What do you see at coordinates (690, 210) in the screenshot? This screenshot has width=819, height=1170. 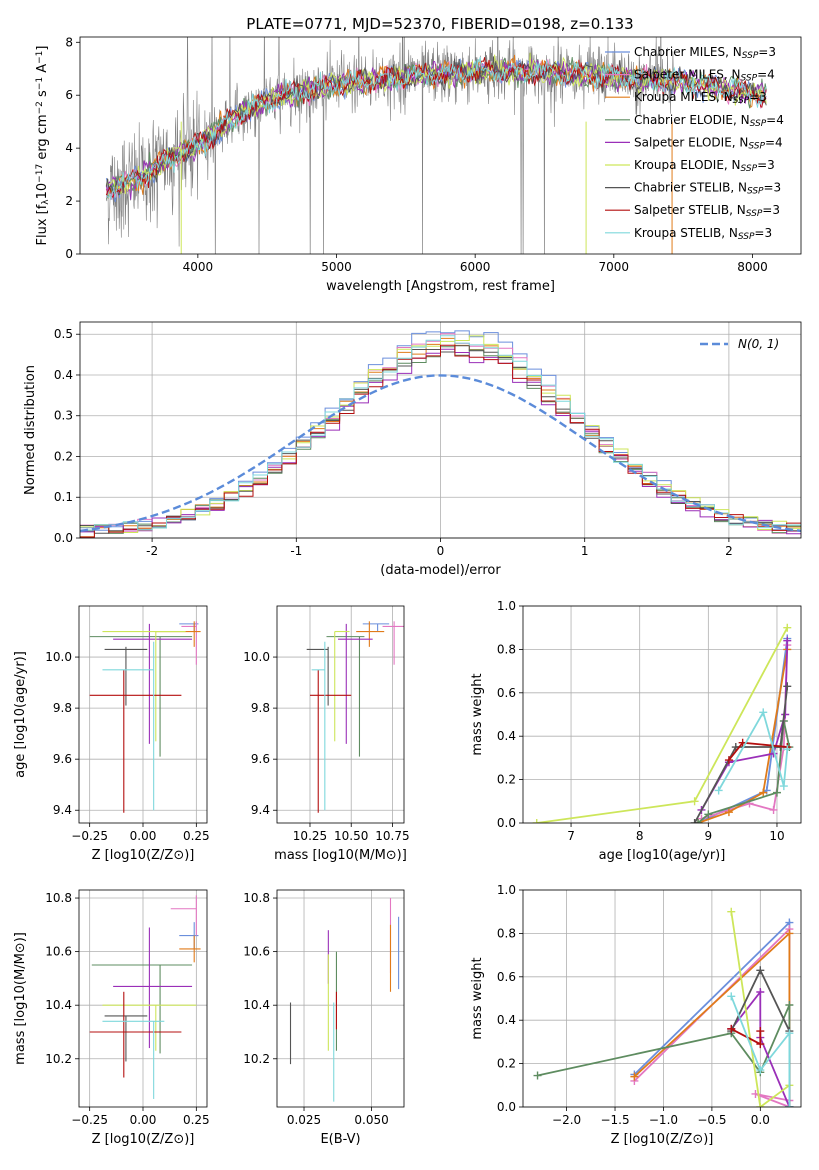 I see `legend-label-text: Salpeter STELIB, N` at bounding box center [690, 210].